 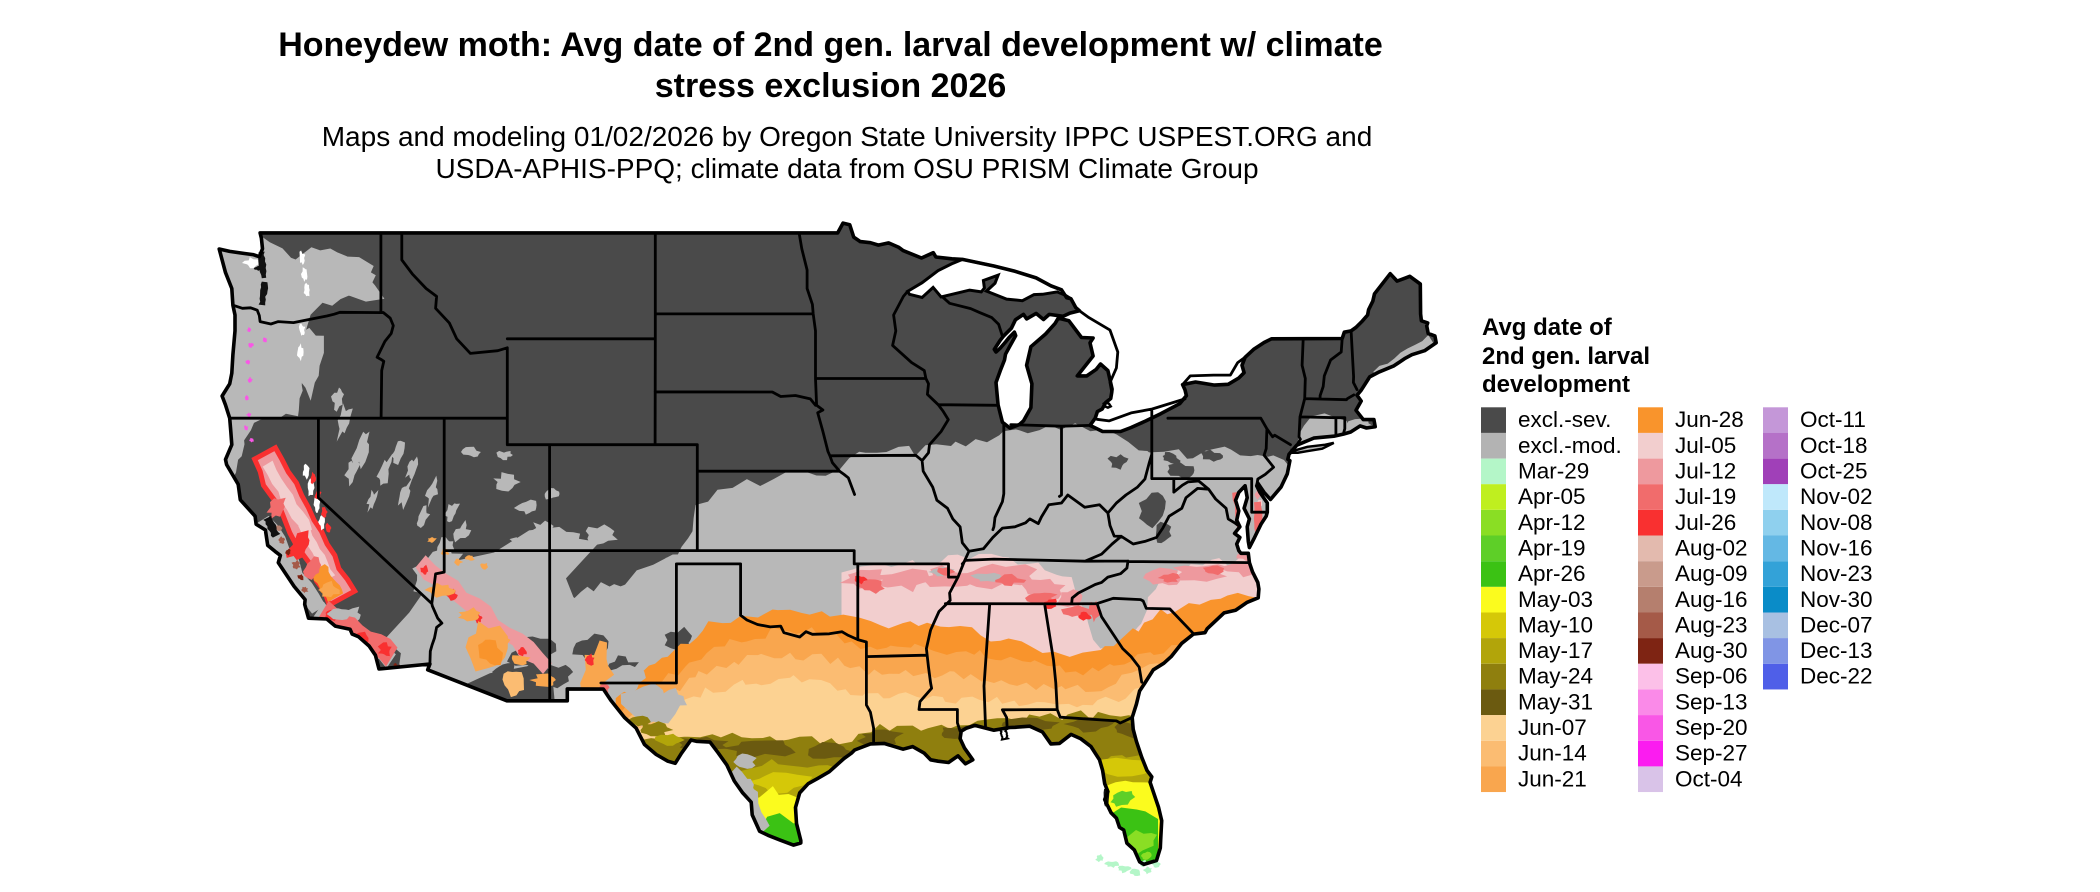 I want to click on svg-text: Apr-12, so click(x=1552, y=522).